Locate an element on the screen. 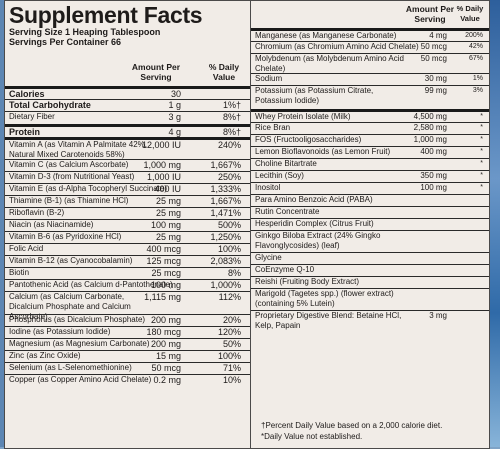  amount-per-serving: 25 mcg is located at coordinates (166, 273).